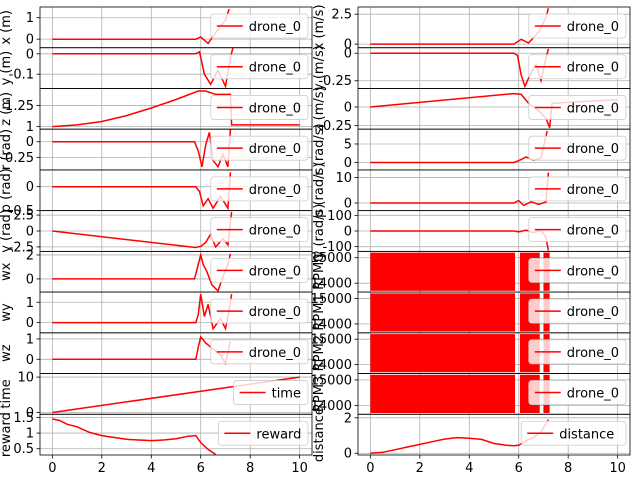  I want to click on y-axis-label: p (rad/s), so click(319, 190).